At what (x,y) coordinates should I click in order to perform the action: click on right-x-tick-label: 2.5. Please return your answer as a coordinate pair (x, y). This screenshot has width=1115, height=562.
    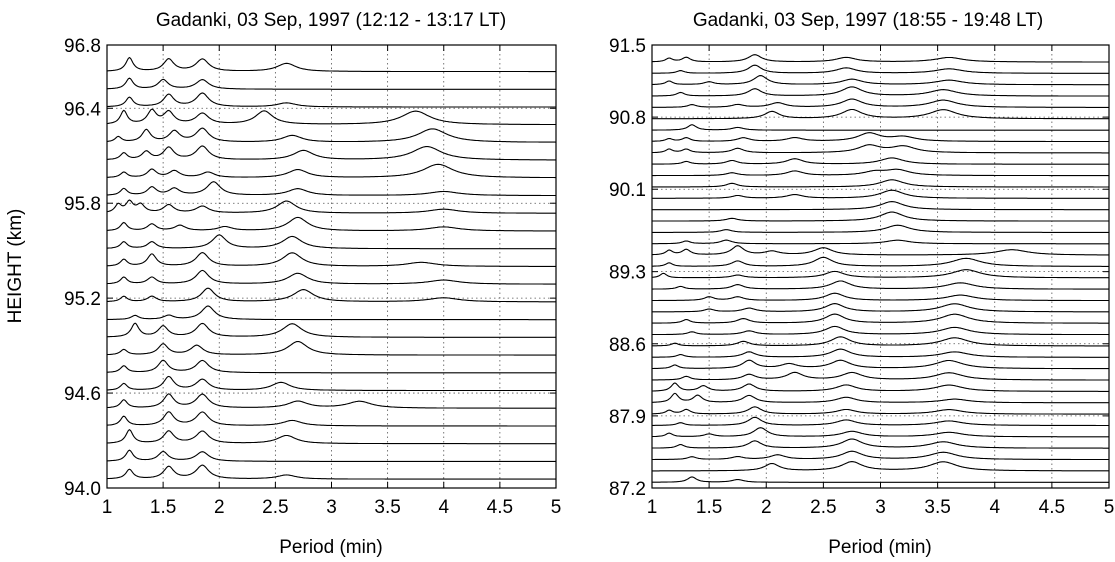
    Looking at the image, I should click on (823, 507).